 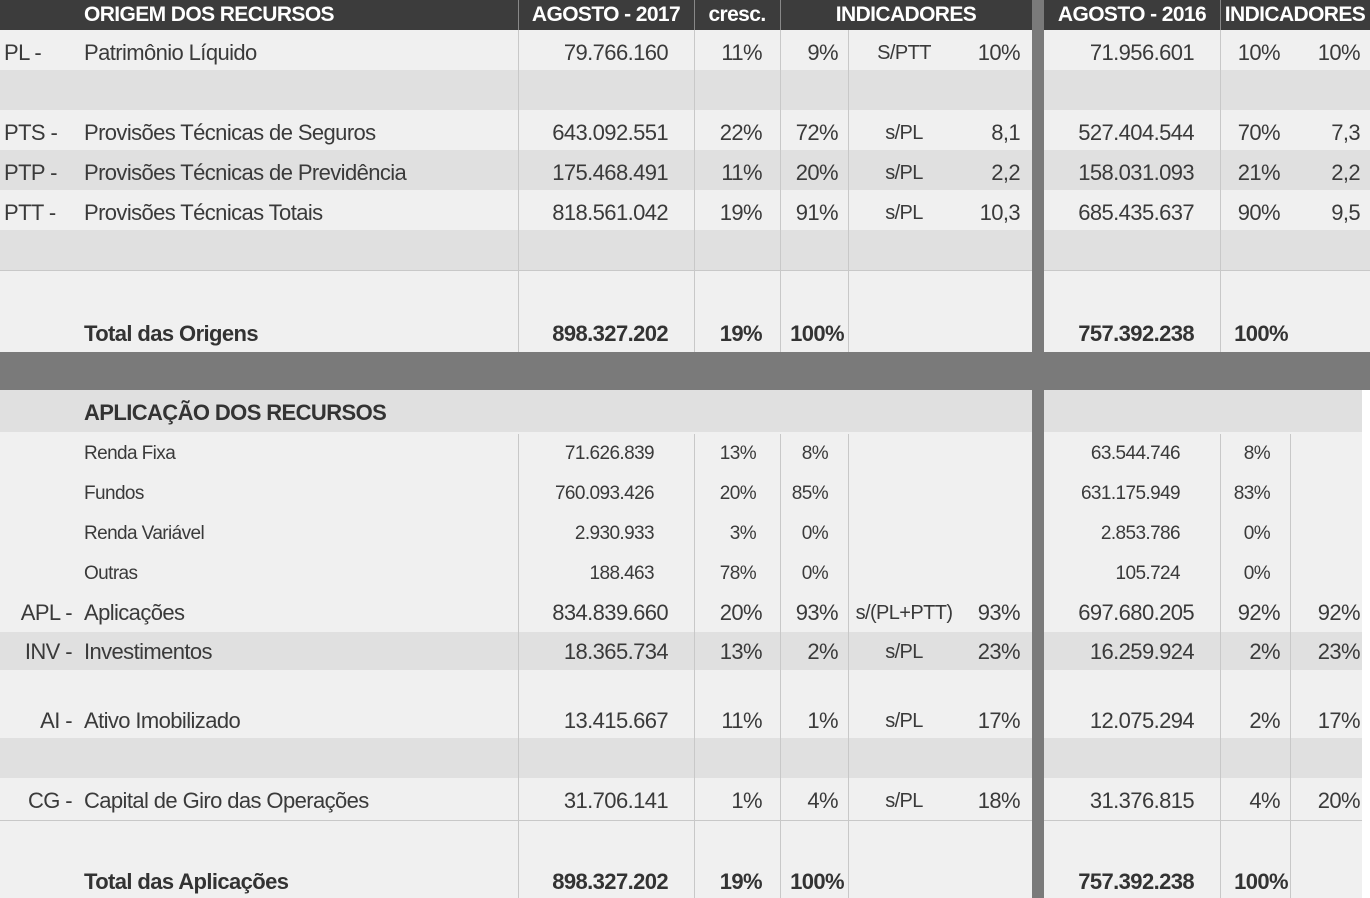 What do you see at coordinates (31, 132) in the screenshot?
I see `row-pts-code: PTS -` at bounding box center [31, 132].